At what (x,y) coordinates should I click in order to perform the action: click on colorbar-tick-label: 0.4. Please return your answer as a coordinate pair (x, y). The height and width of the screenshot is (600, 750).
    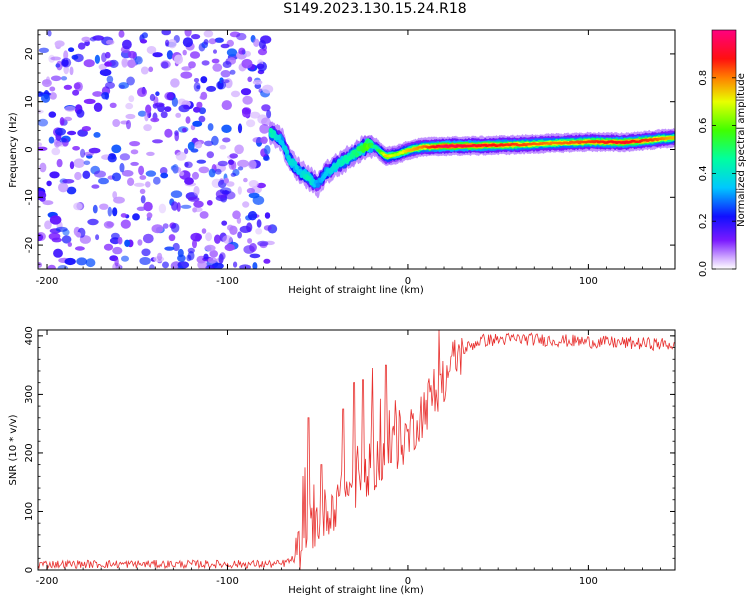
    Looking at the image, I should click on (703, 173).